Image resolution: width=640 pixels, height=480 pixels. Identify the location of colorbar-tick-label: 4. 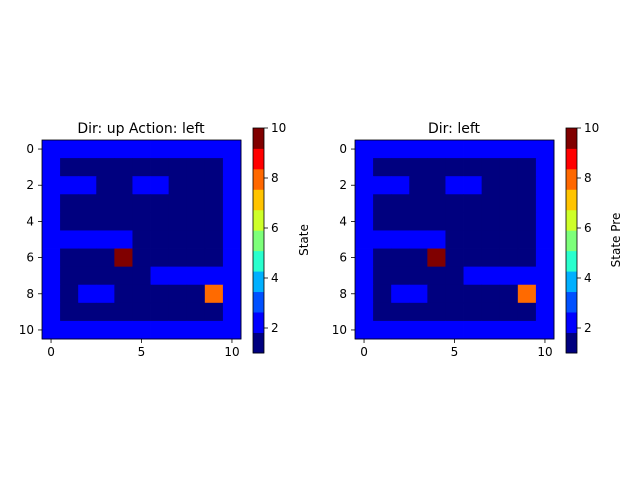
(275, 278).